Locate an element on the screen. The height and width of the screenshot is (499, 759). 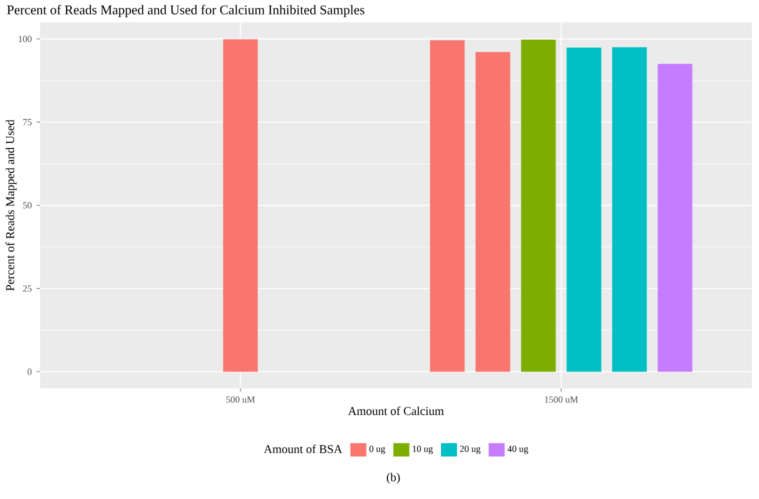
x-tick-label: 500 uM is located at coordinates (240, 399).